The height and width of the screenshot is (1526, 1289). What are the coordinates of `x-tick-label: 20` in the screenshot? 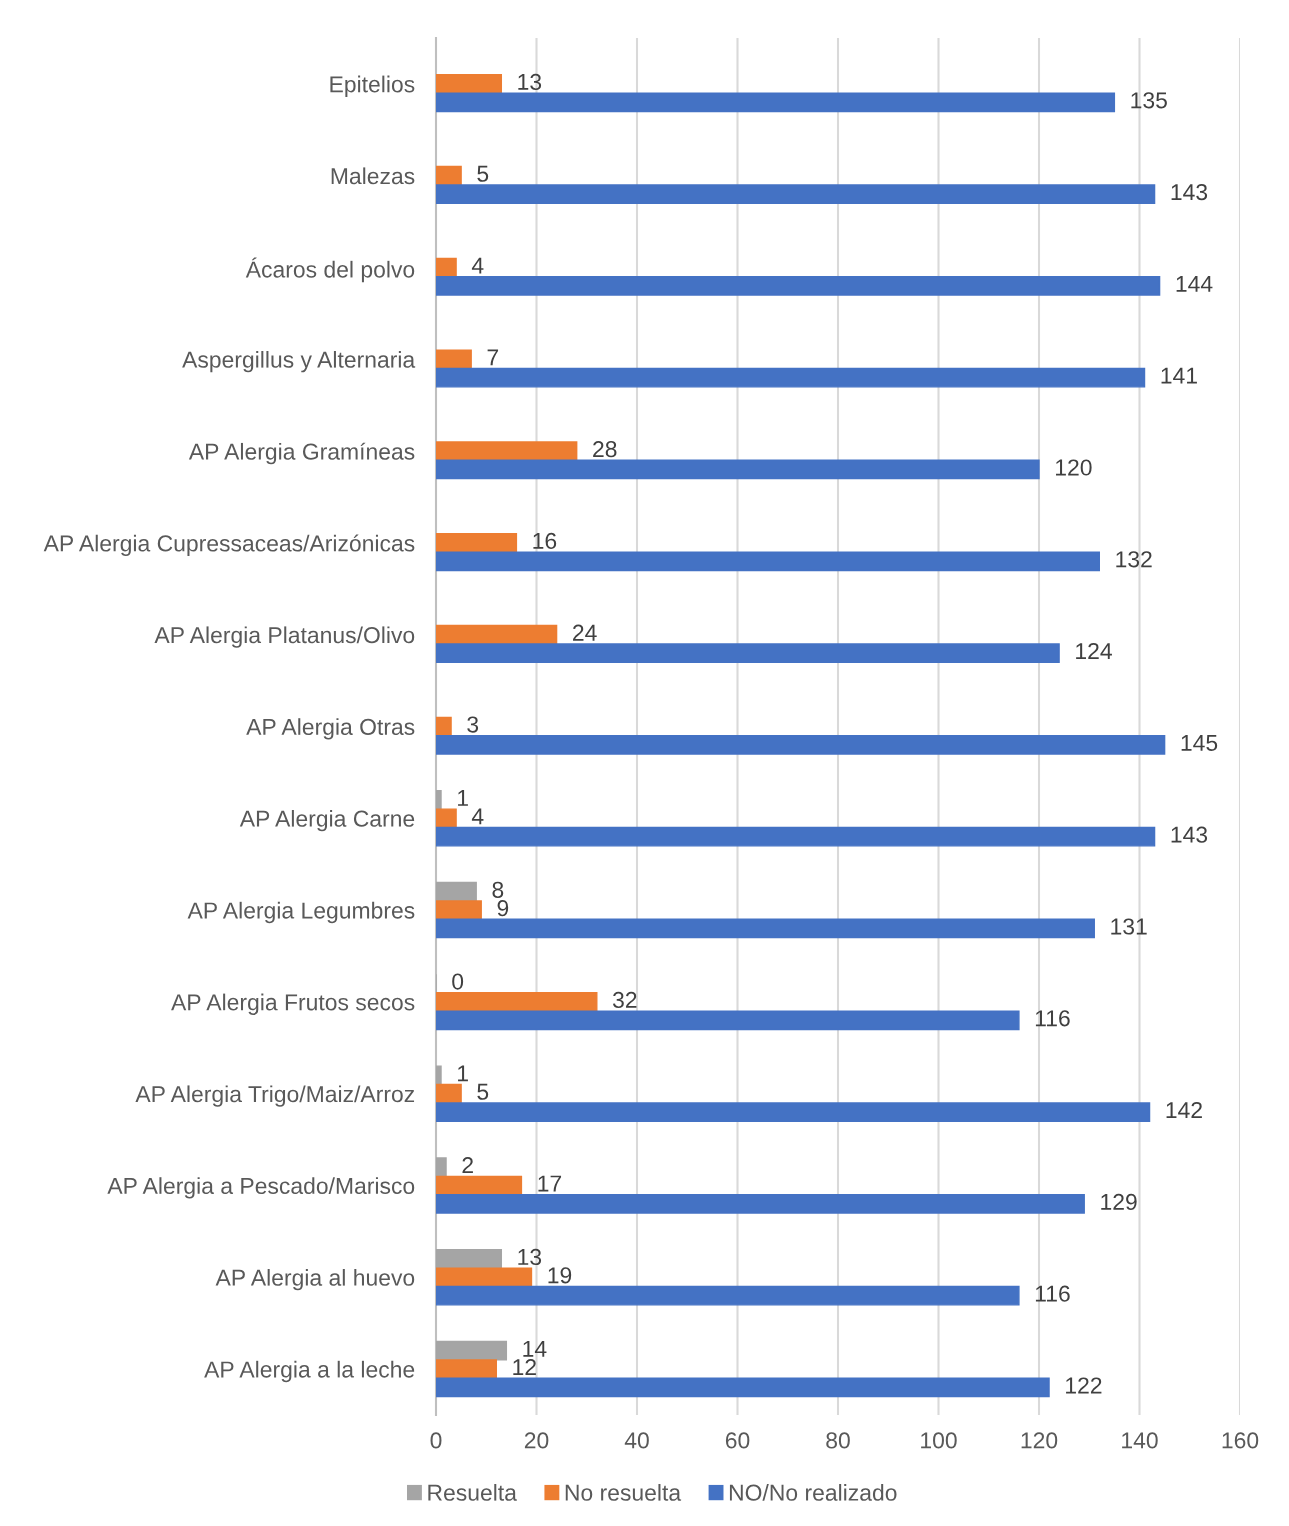 It's located at (536, 1440).